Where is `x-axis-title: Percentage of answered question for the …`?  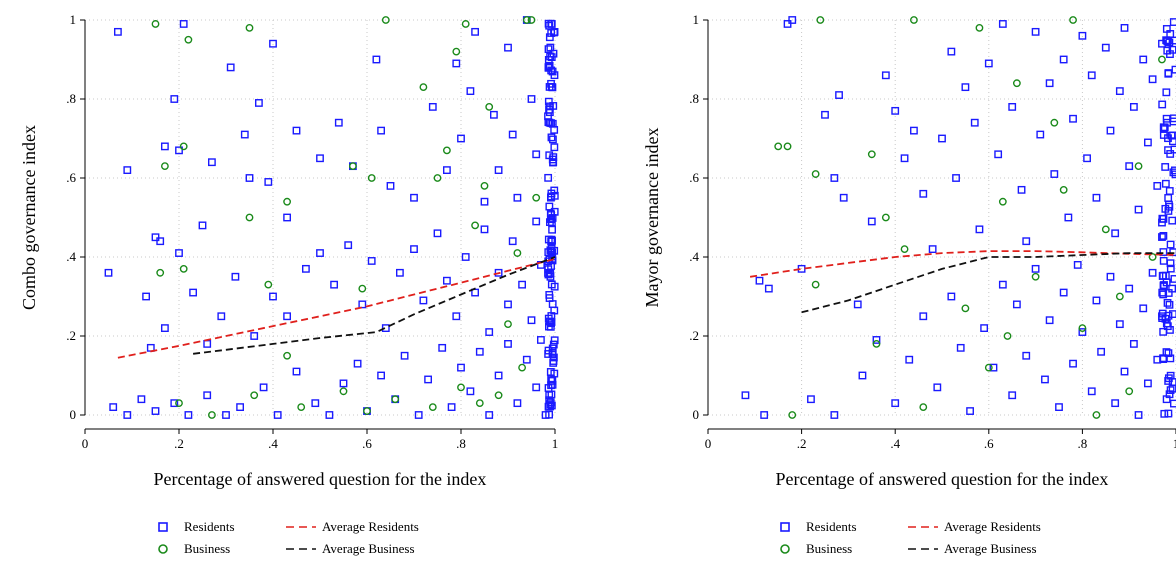 x-axis-title: Percentage of answered question for the … is located at coordinates (320, 479).